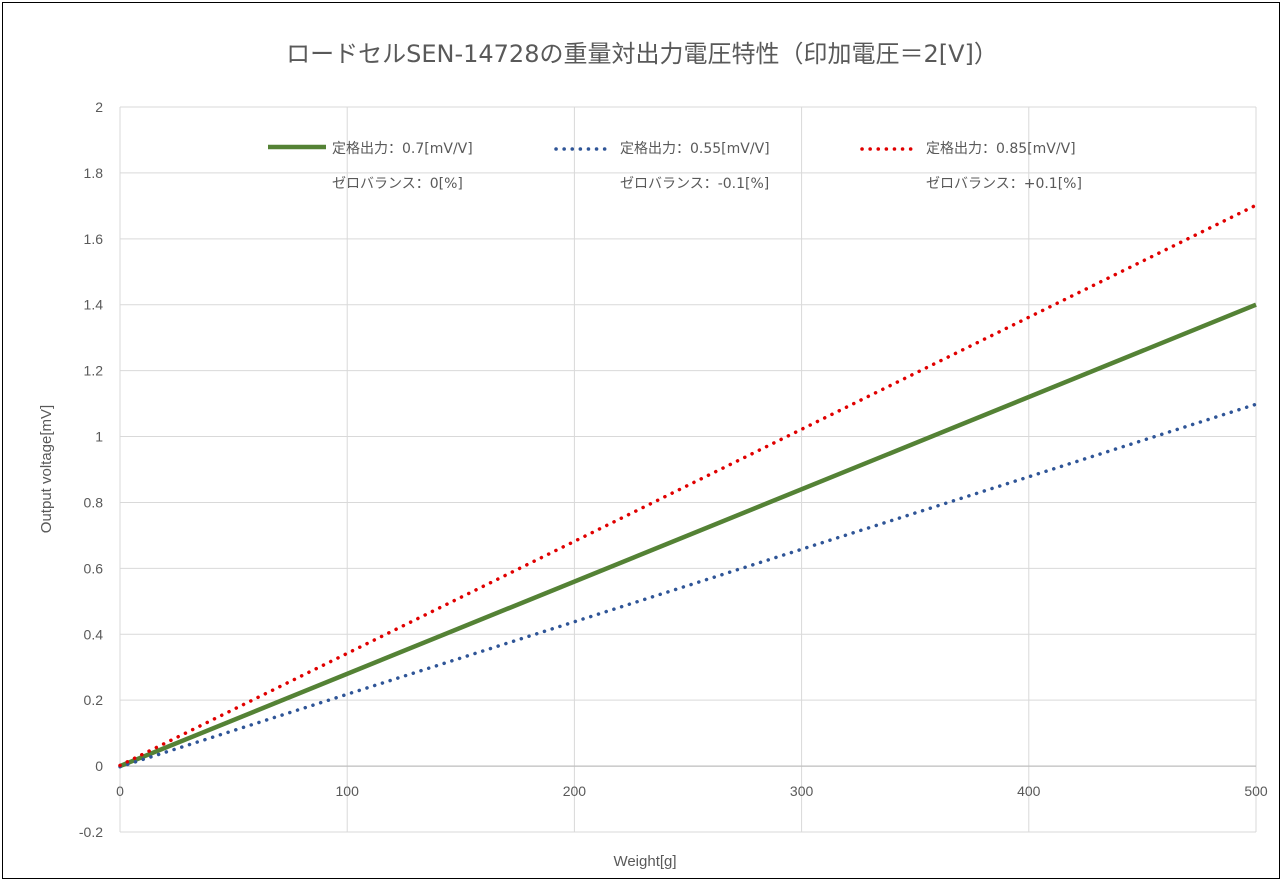  I want to click on y-tick-label: 0, so click(99, 766).